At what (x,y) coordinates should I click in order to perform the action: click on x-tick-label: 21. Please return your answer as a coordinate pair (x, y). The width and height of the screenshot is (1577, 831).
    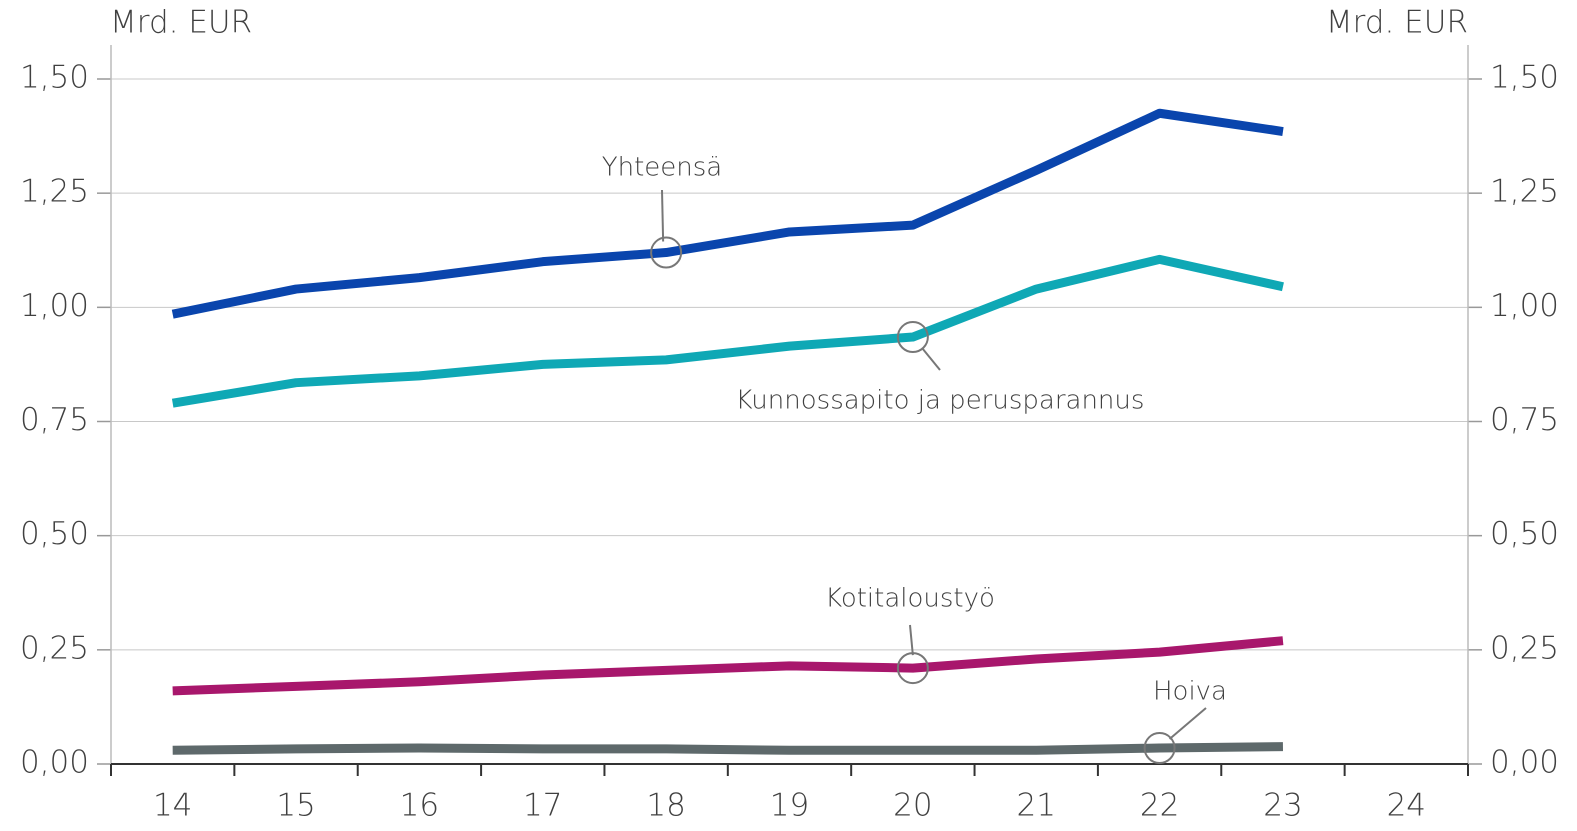
    Looking at the image, I should click on (1036, 806).